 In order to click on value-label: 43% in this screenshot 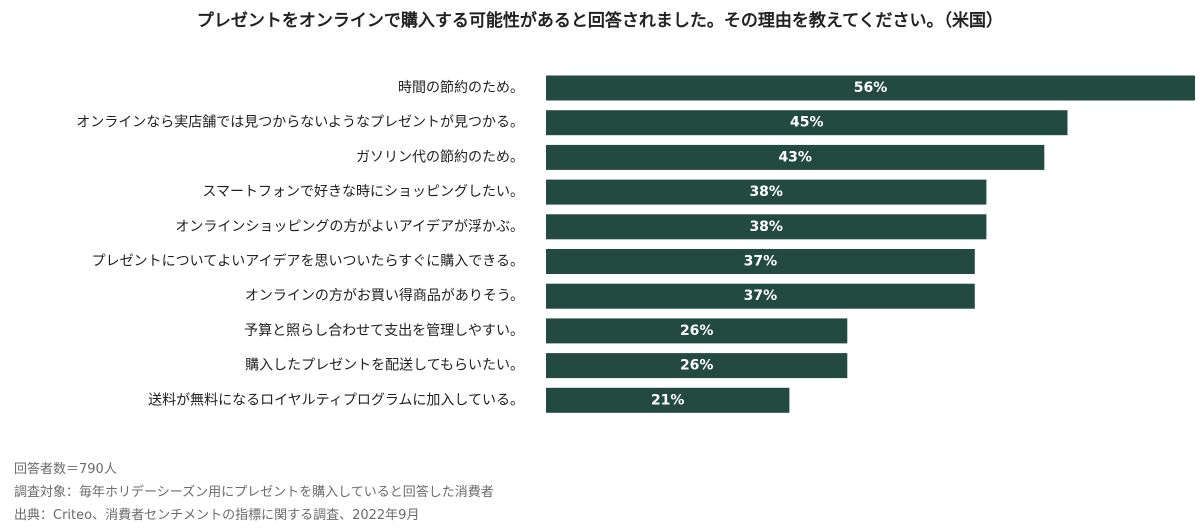, I will do `click(795, 157)`.